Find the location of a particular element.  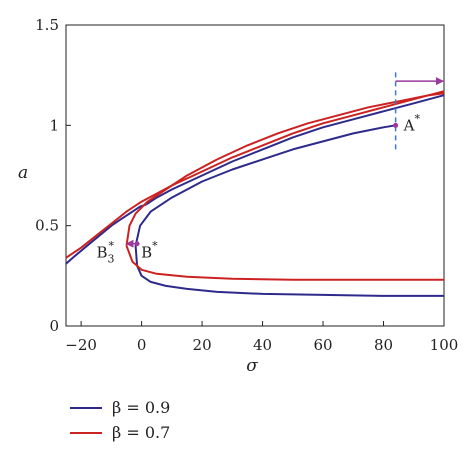

label-b3-star: B3* is located at coordinates (105, 253).